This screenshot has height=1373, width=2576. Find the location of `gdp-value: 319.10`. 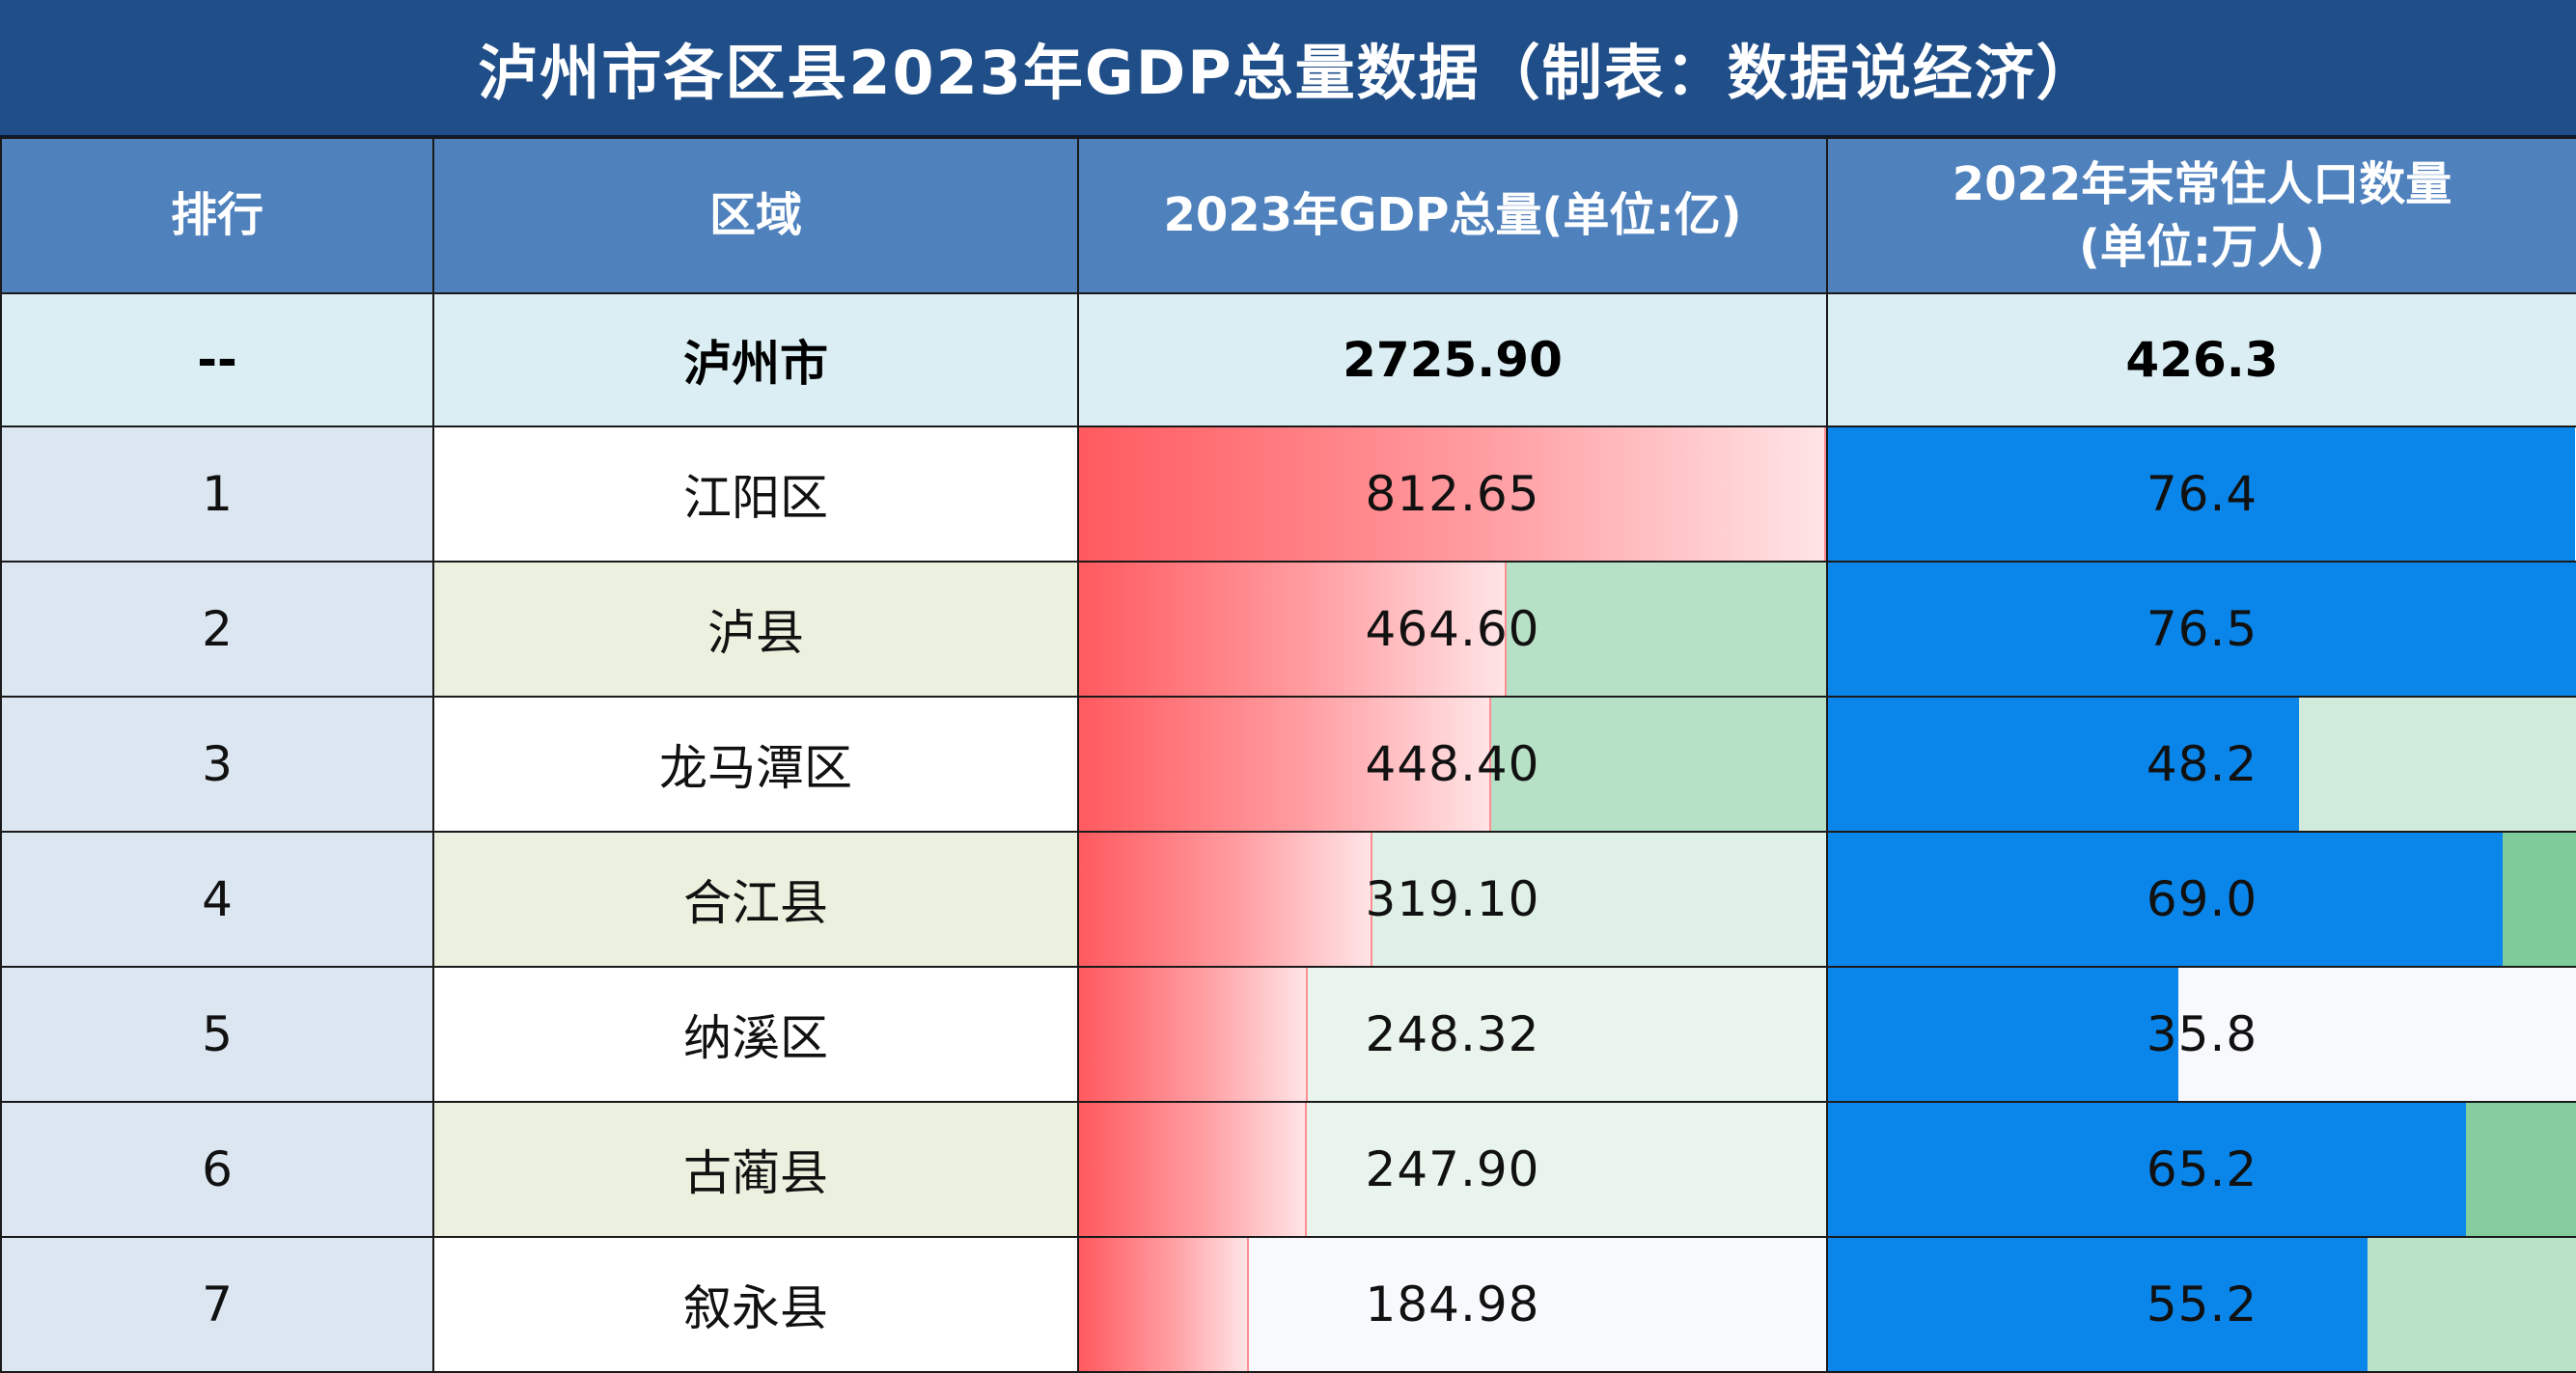

gdp-value: 319.10 is located at coordinates (1452, 899).